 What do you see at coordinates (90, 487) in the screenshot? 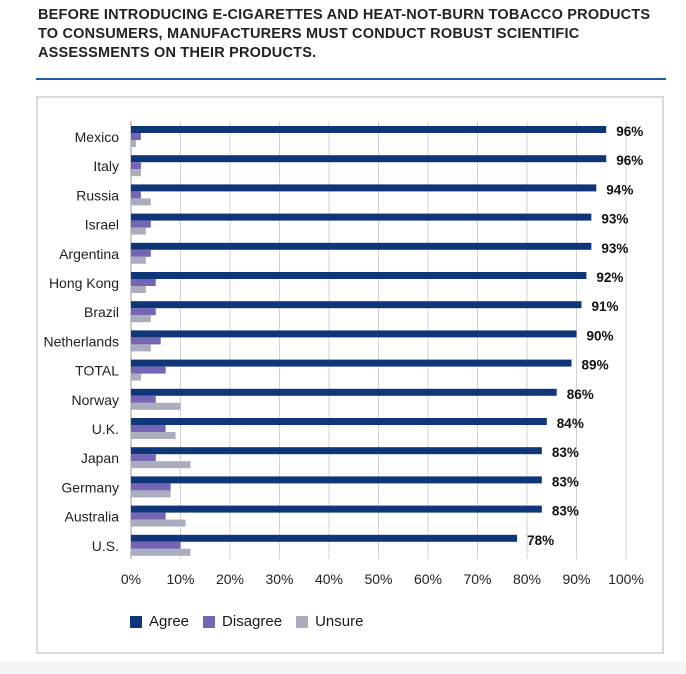
I see `category-label: Germany` at bounding box center [90, 487].